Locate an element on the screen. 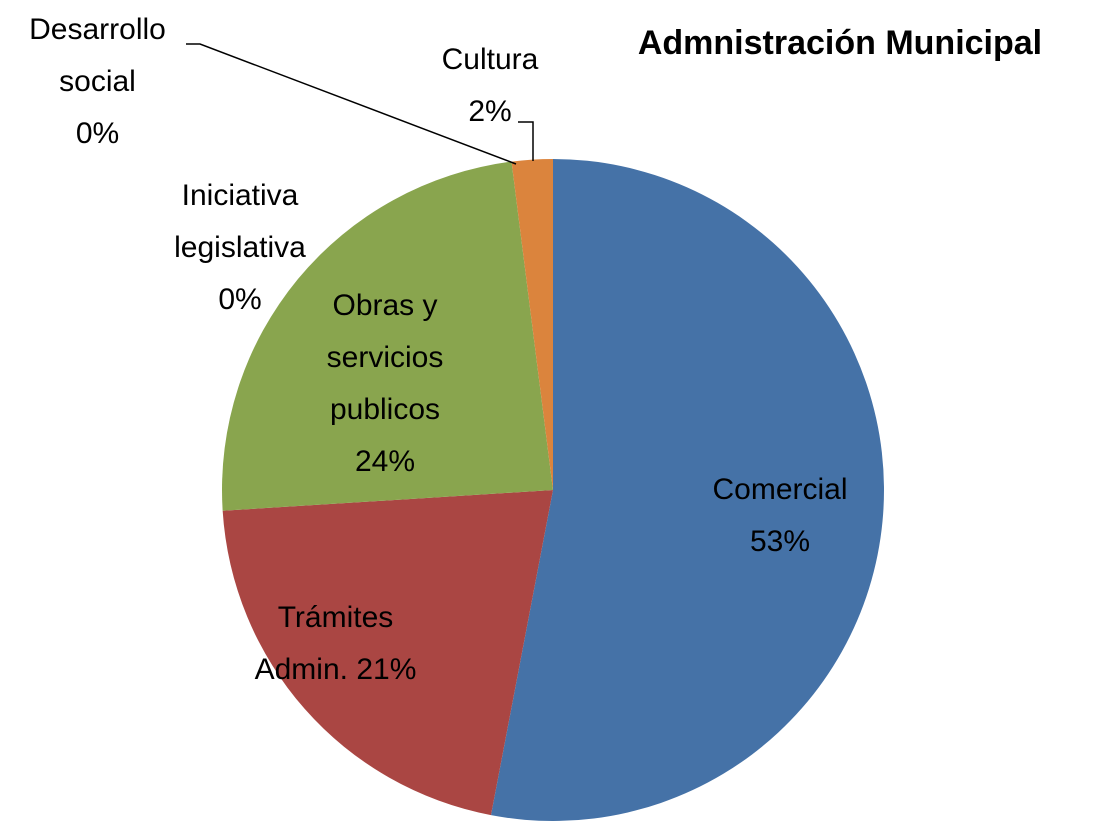  category-name: Iniciativa legislativa is located at coordinates (240, 221).